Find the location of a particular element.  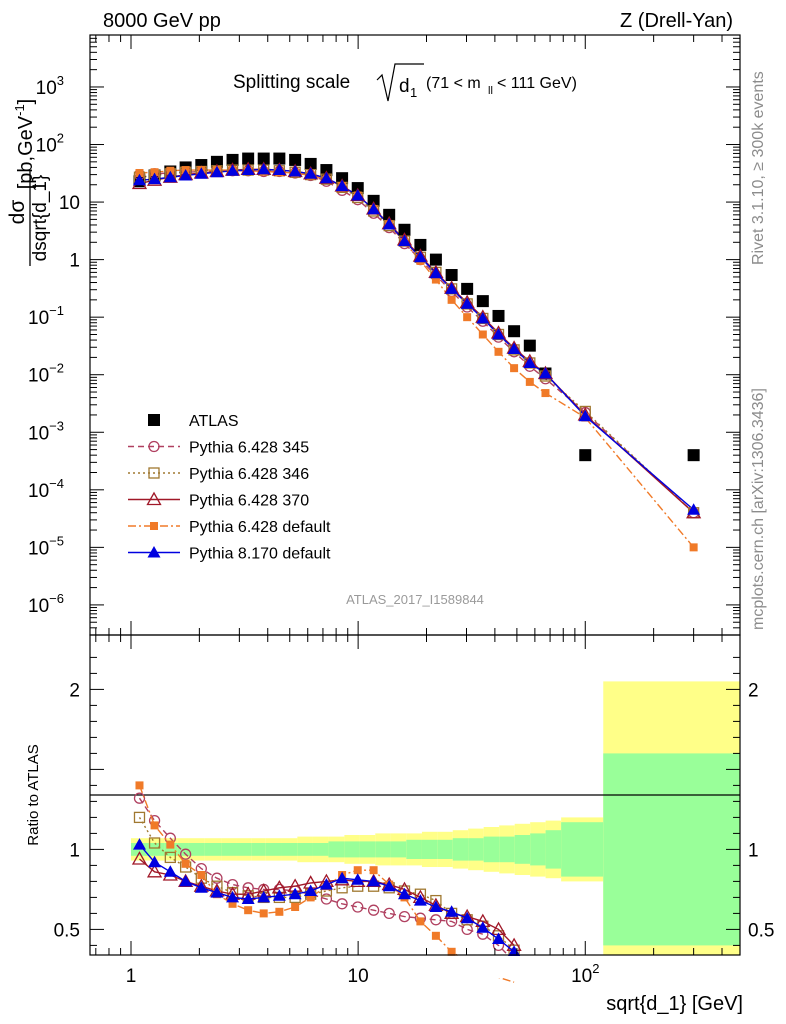

y-tick-label: 10 is located at coordinates (69, 203).